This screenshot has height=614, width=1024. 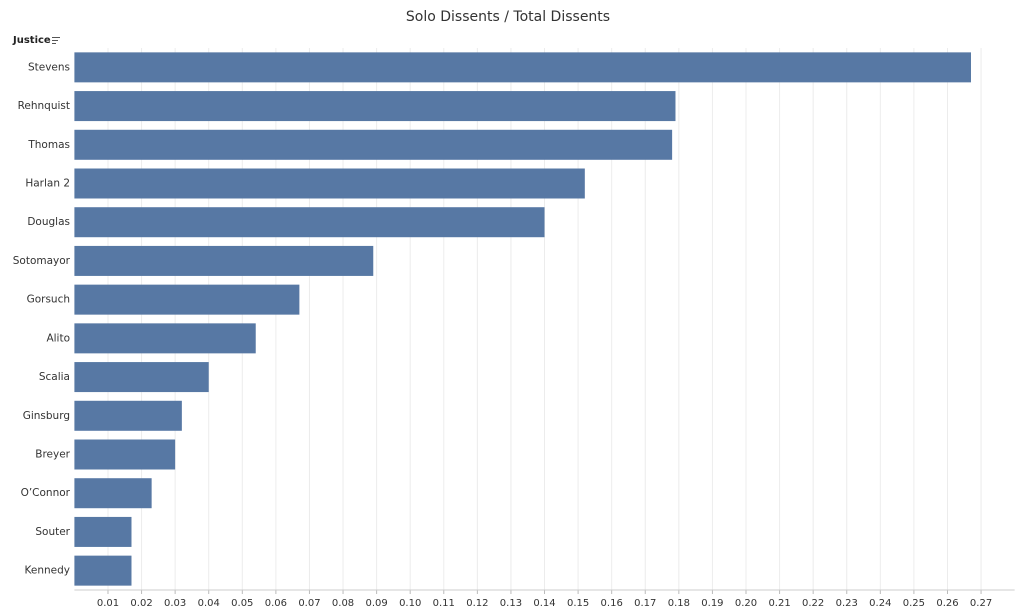 What do you see at coordinates (49, 67) in the screenshot?
I see `y-tick-label: Stevens` at bounding box center [49, 67].